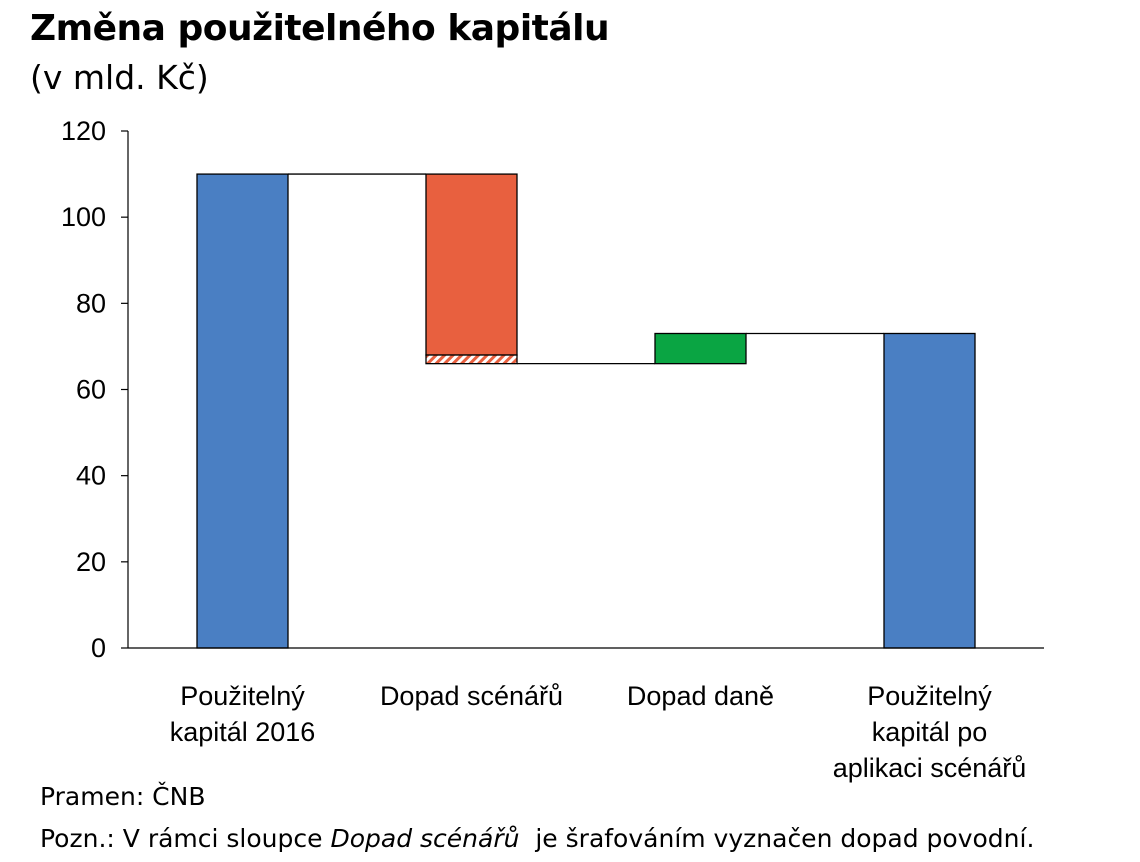  What do you see at coordinates (123, 796) in the screenshot?
I see `source-text: Pramen: ČNB` at bounding box center [123, 796].